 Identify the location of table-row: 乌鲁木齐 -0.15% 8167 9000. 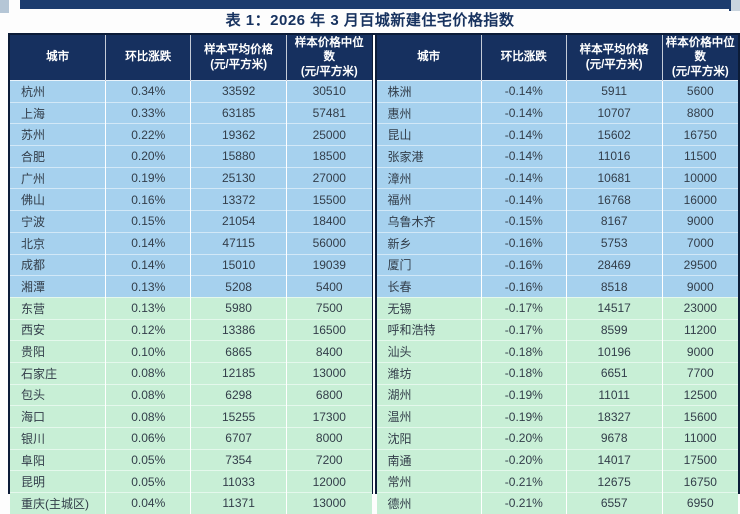
(557, 221).